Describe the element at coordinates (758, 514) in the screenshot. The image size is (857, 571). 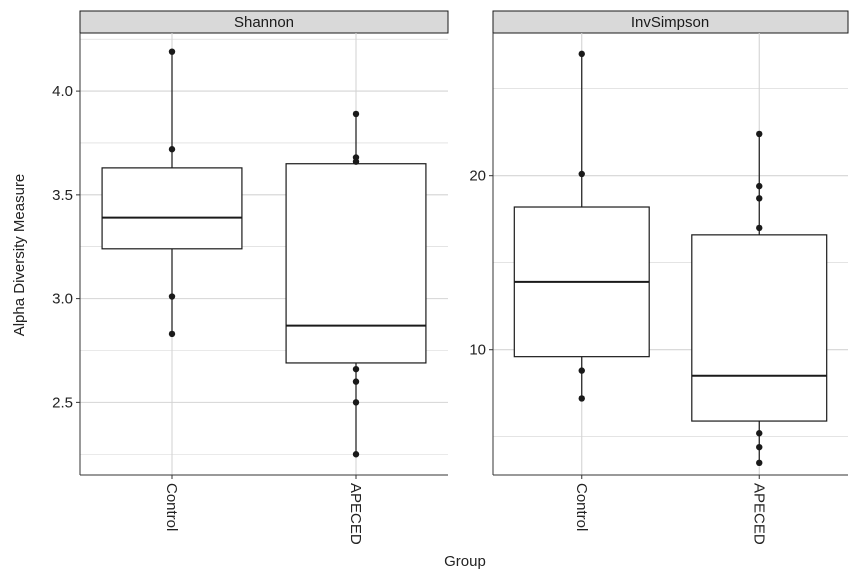
I see `x-tick-label-invsimpson-apeced: APECED` at that location.